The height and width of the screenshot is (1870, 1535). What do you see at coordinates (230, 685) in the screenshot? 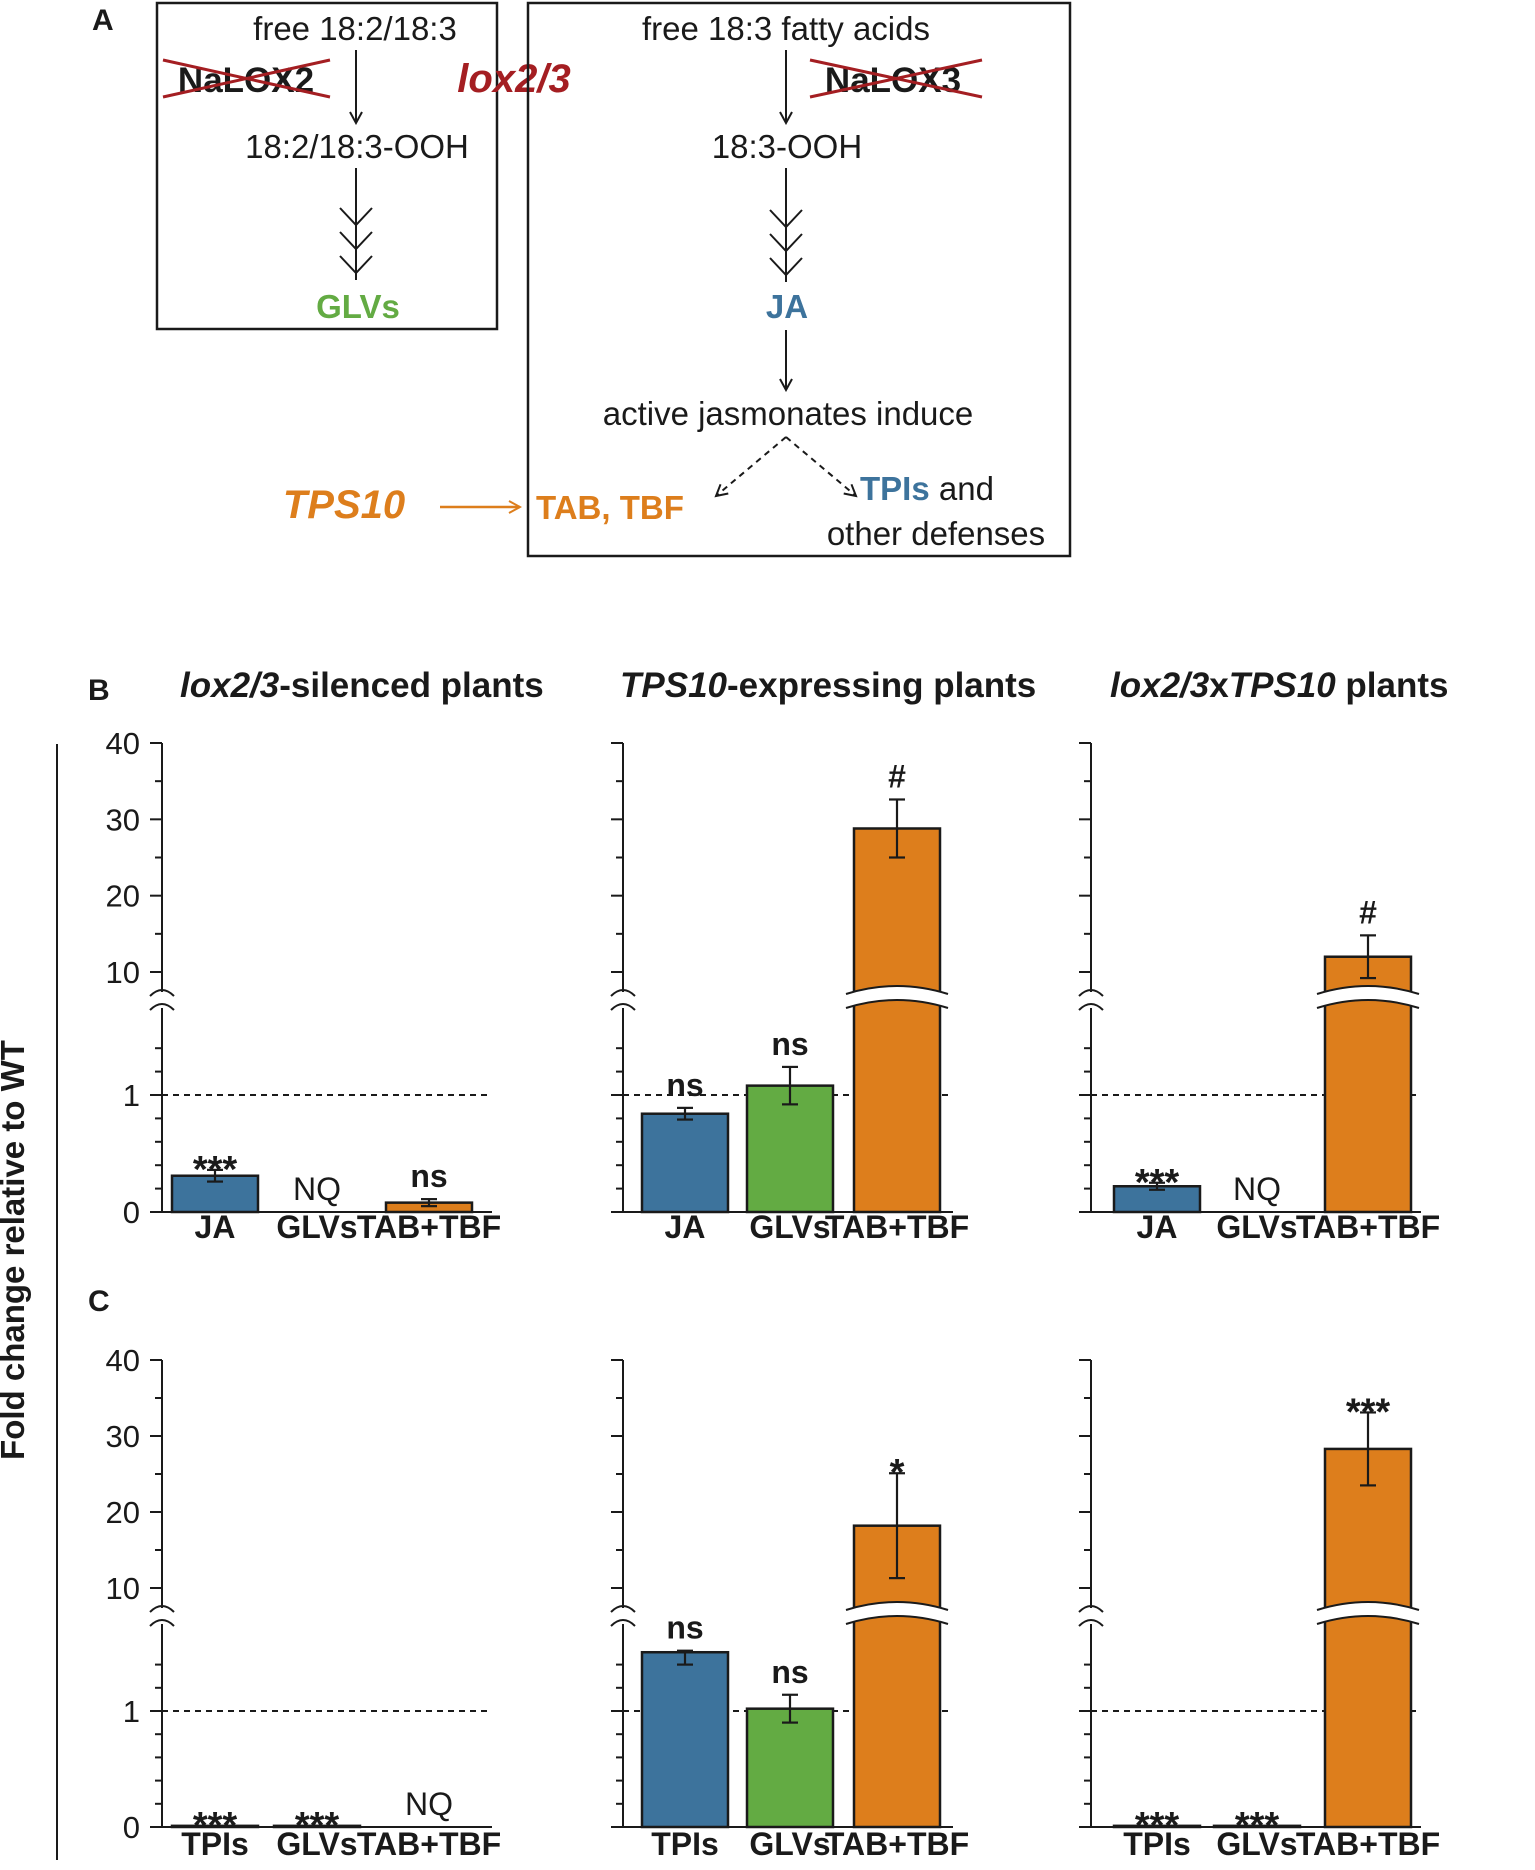
I see `column-title-lox23-italic: lox2/3` at bounding box center [230, 685].